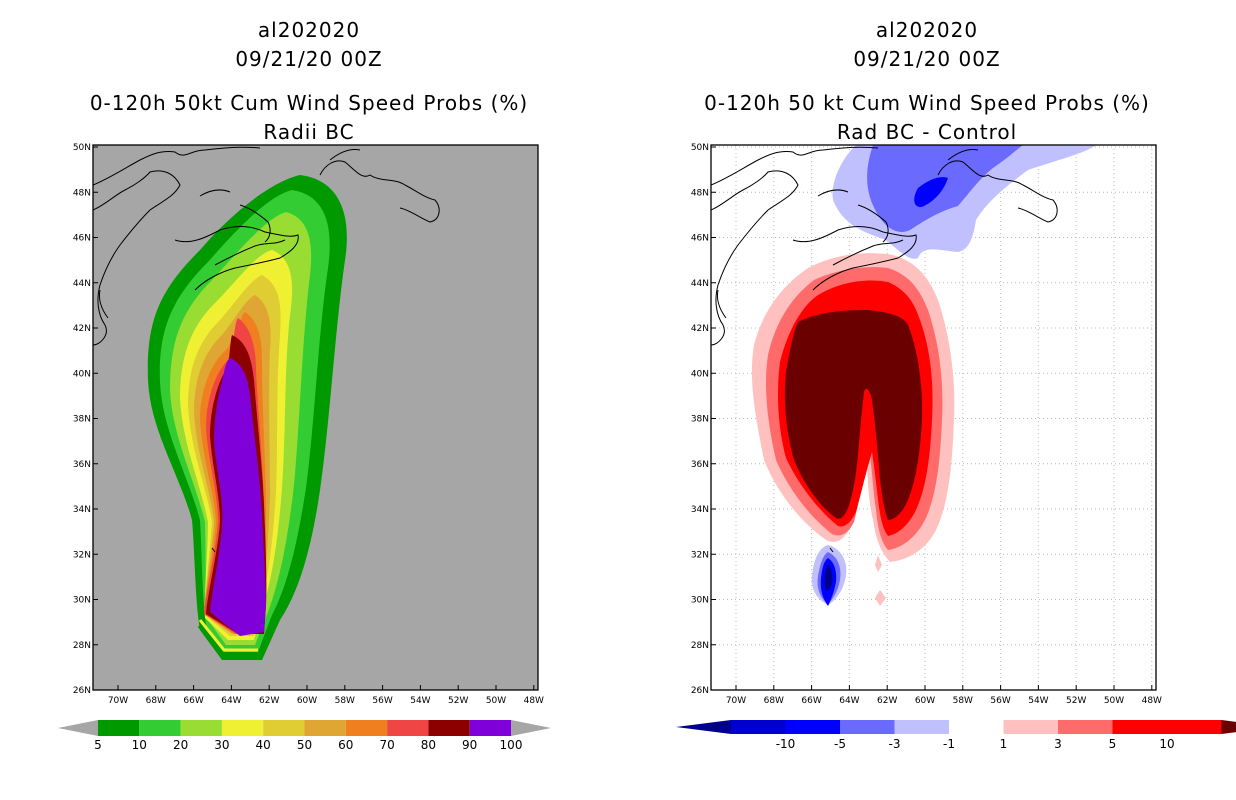 The height and width of the screenshot is (800, 1236). I want to click on lon-label: 58W, so click(345, 701).